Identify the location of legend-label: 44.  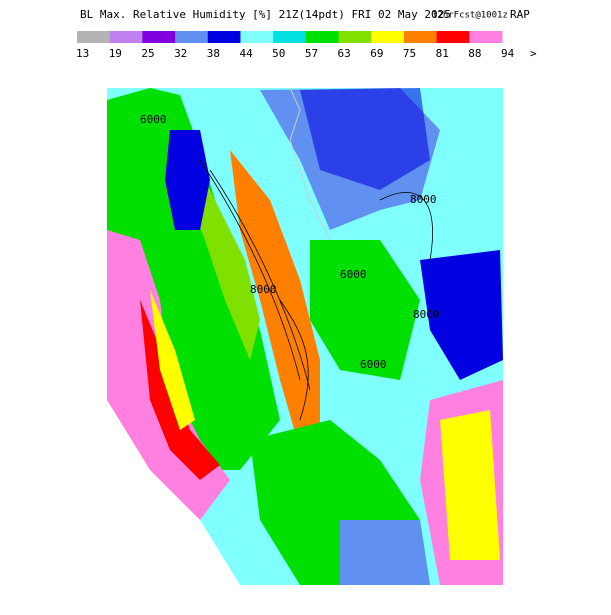
(246, 53).